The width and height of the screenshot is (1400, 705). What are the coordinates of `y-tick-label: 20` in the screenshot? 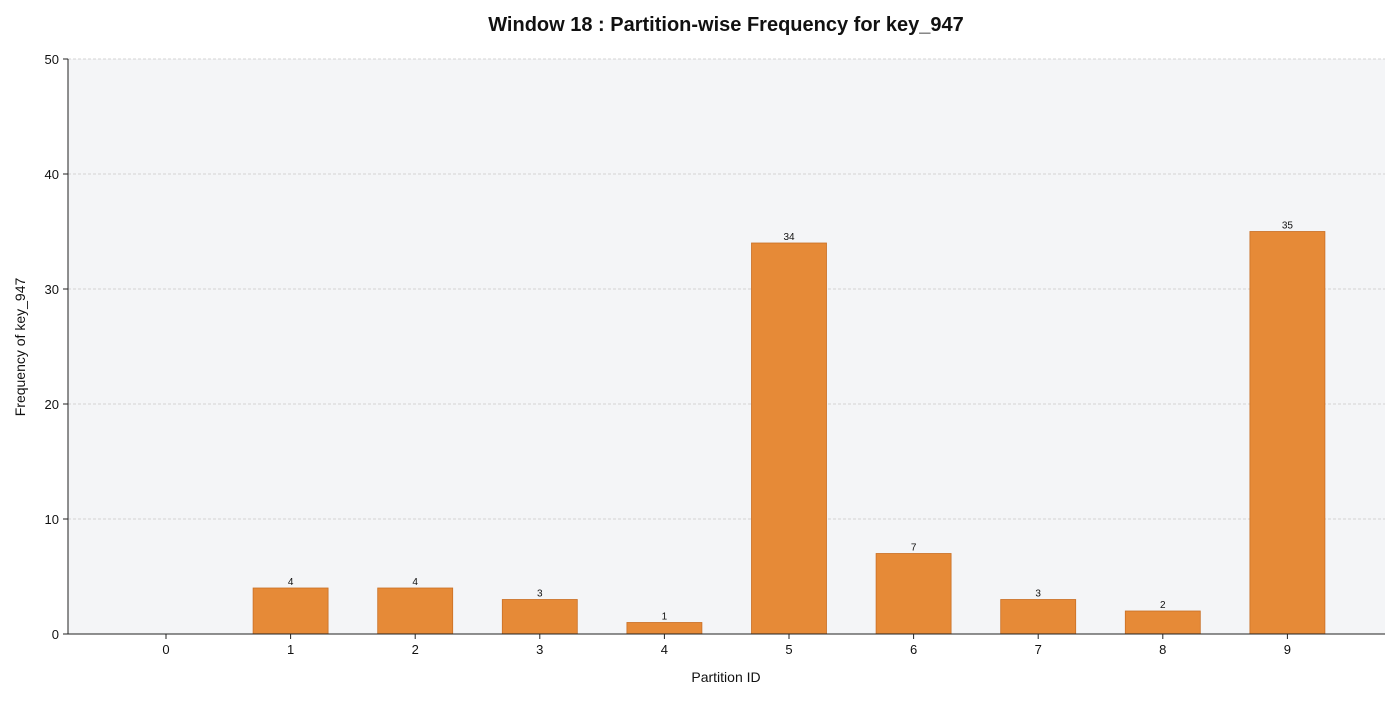 It's located at (52, 404).